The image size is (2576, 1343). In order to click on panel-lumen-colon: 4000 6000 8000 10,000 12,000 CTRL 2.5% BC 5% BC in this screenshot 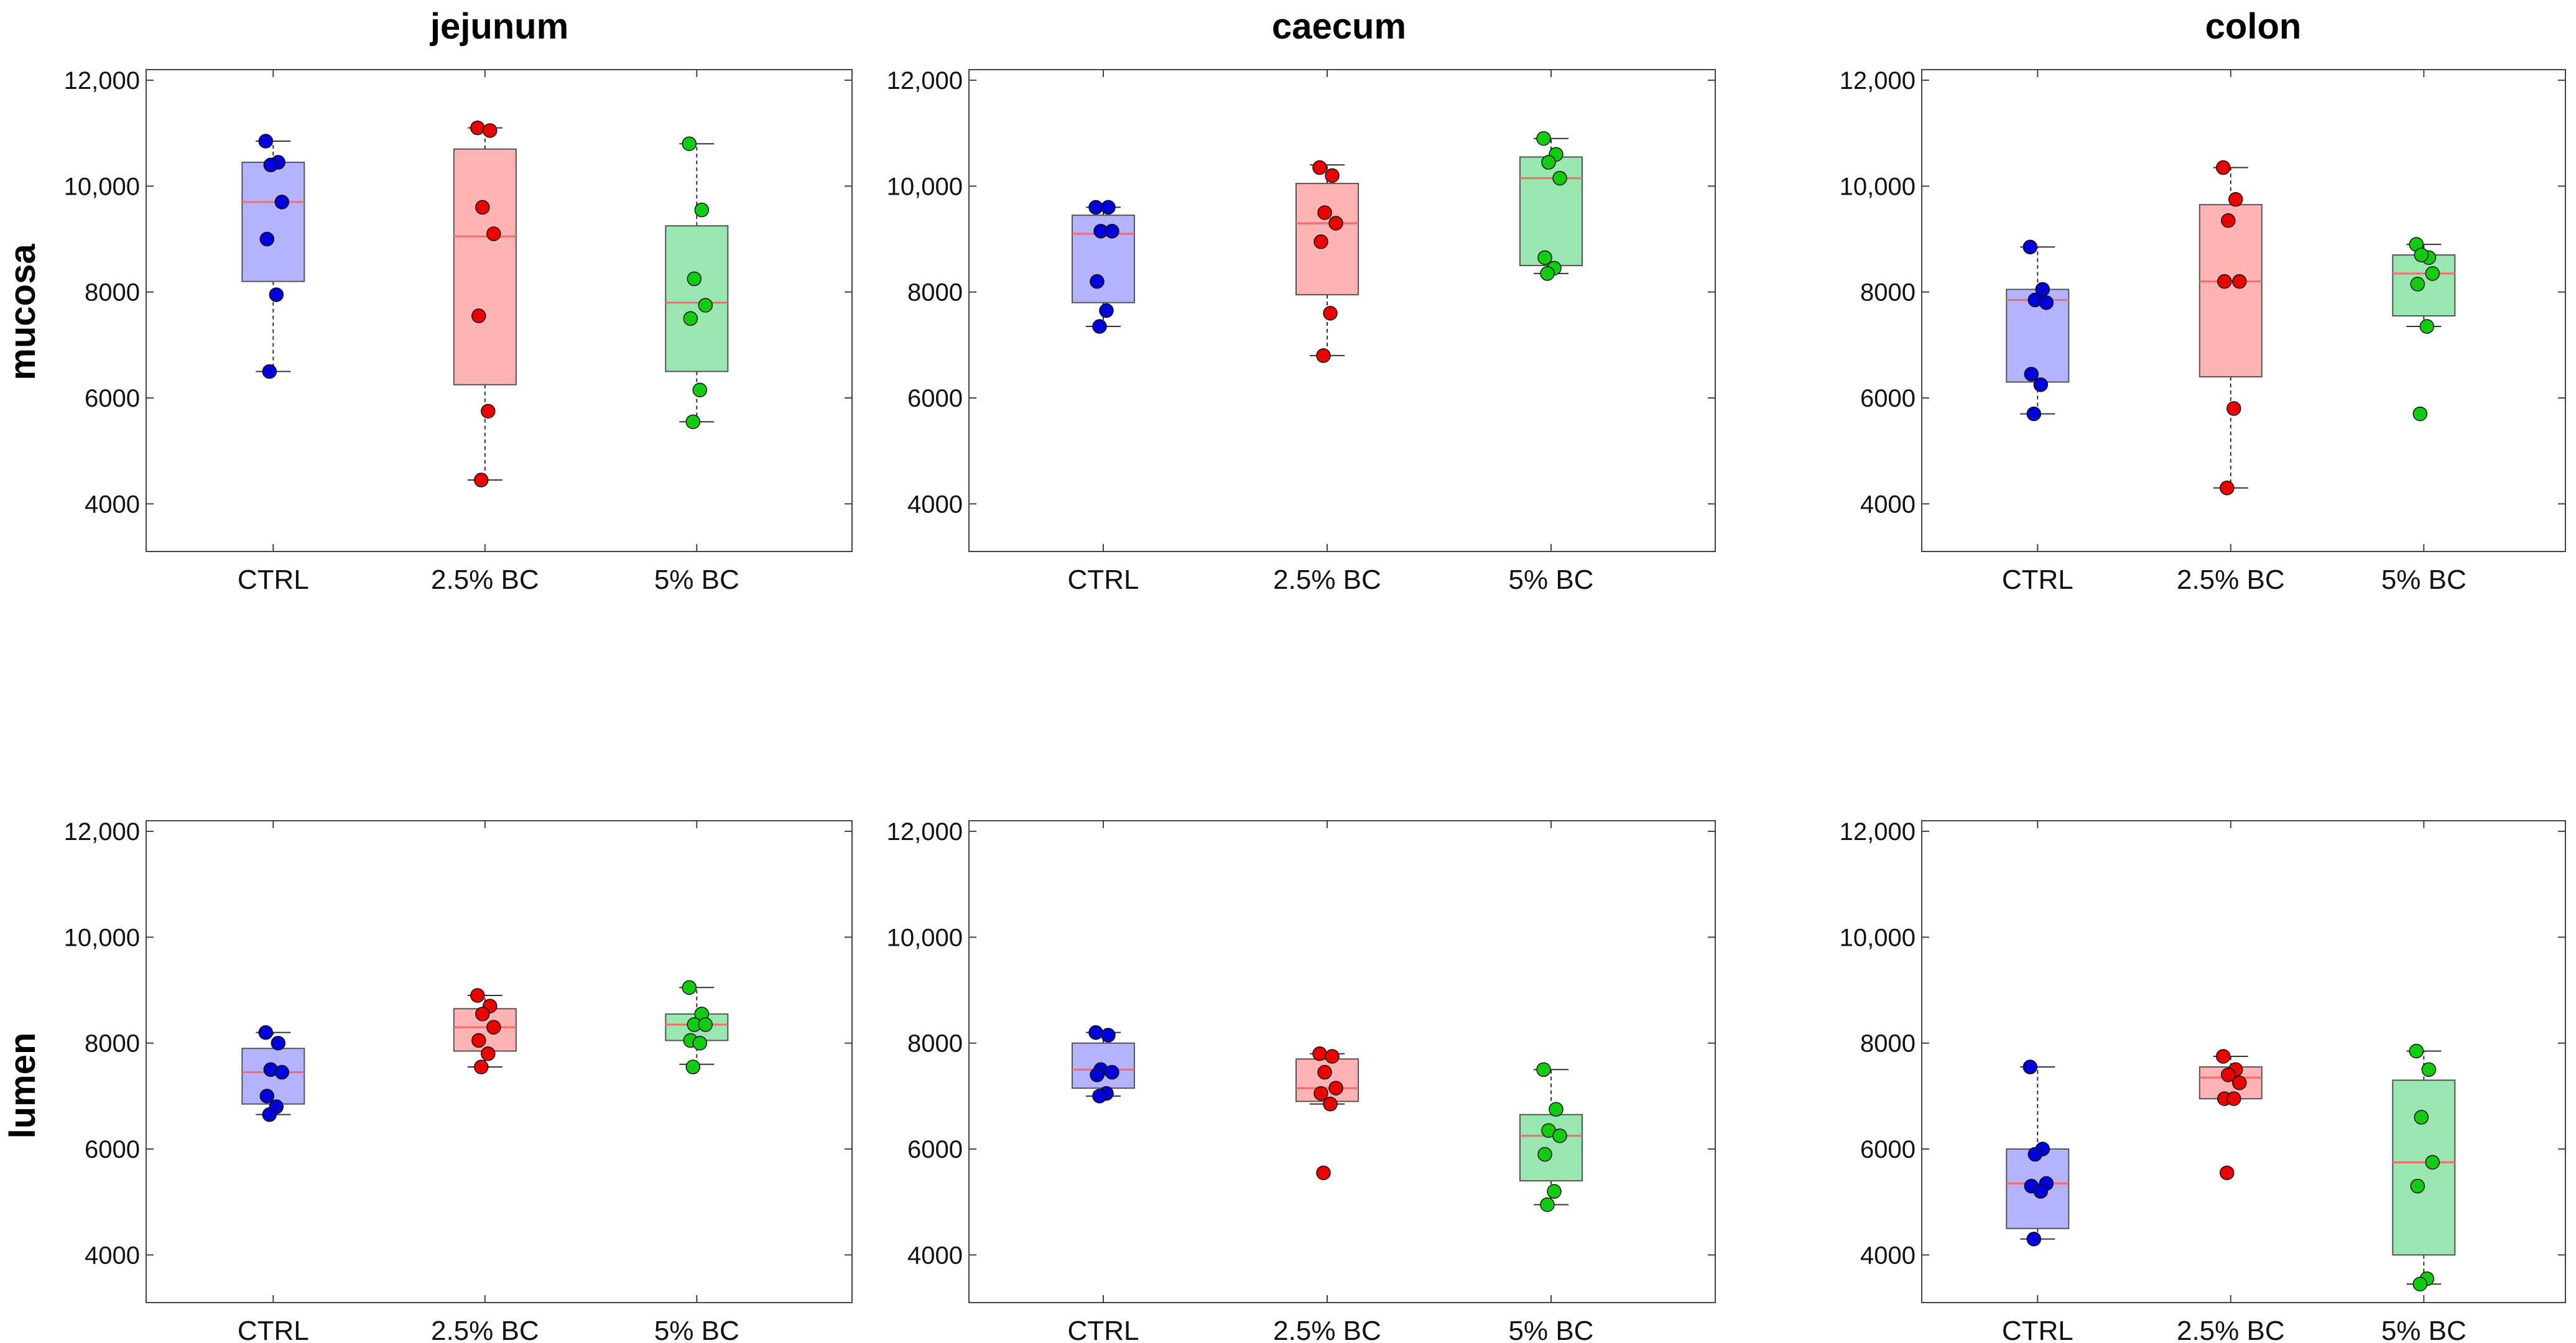, I will do `click(2203, 1080)`.